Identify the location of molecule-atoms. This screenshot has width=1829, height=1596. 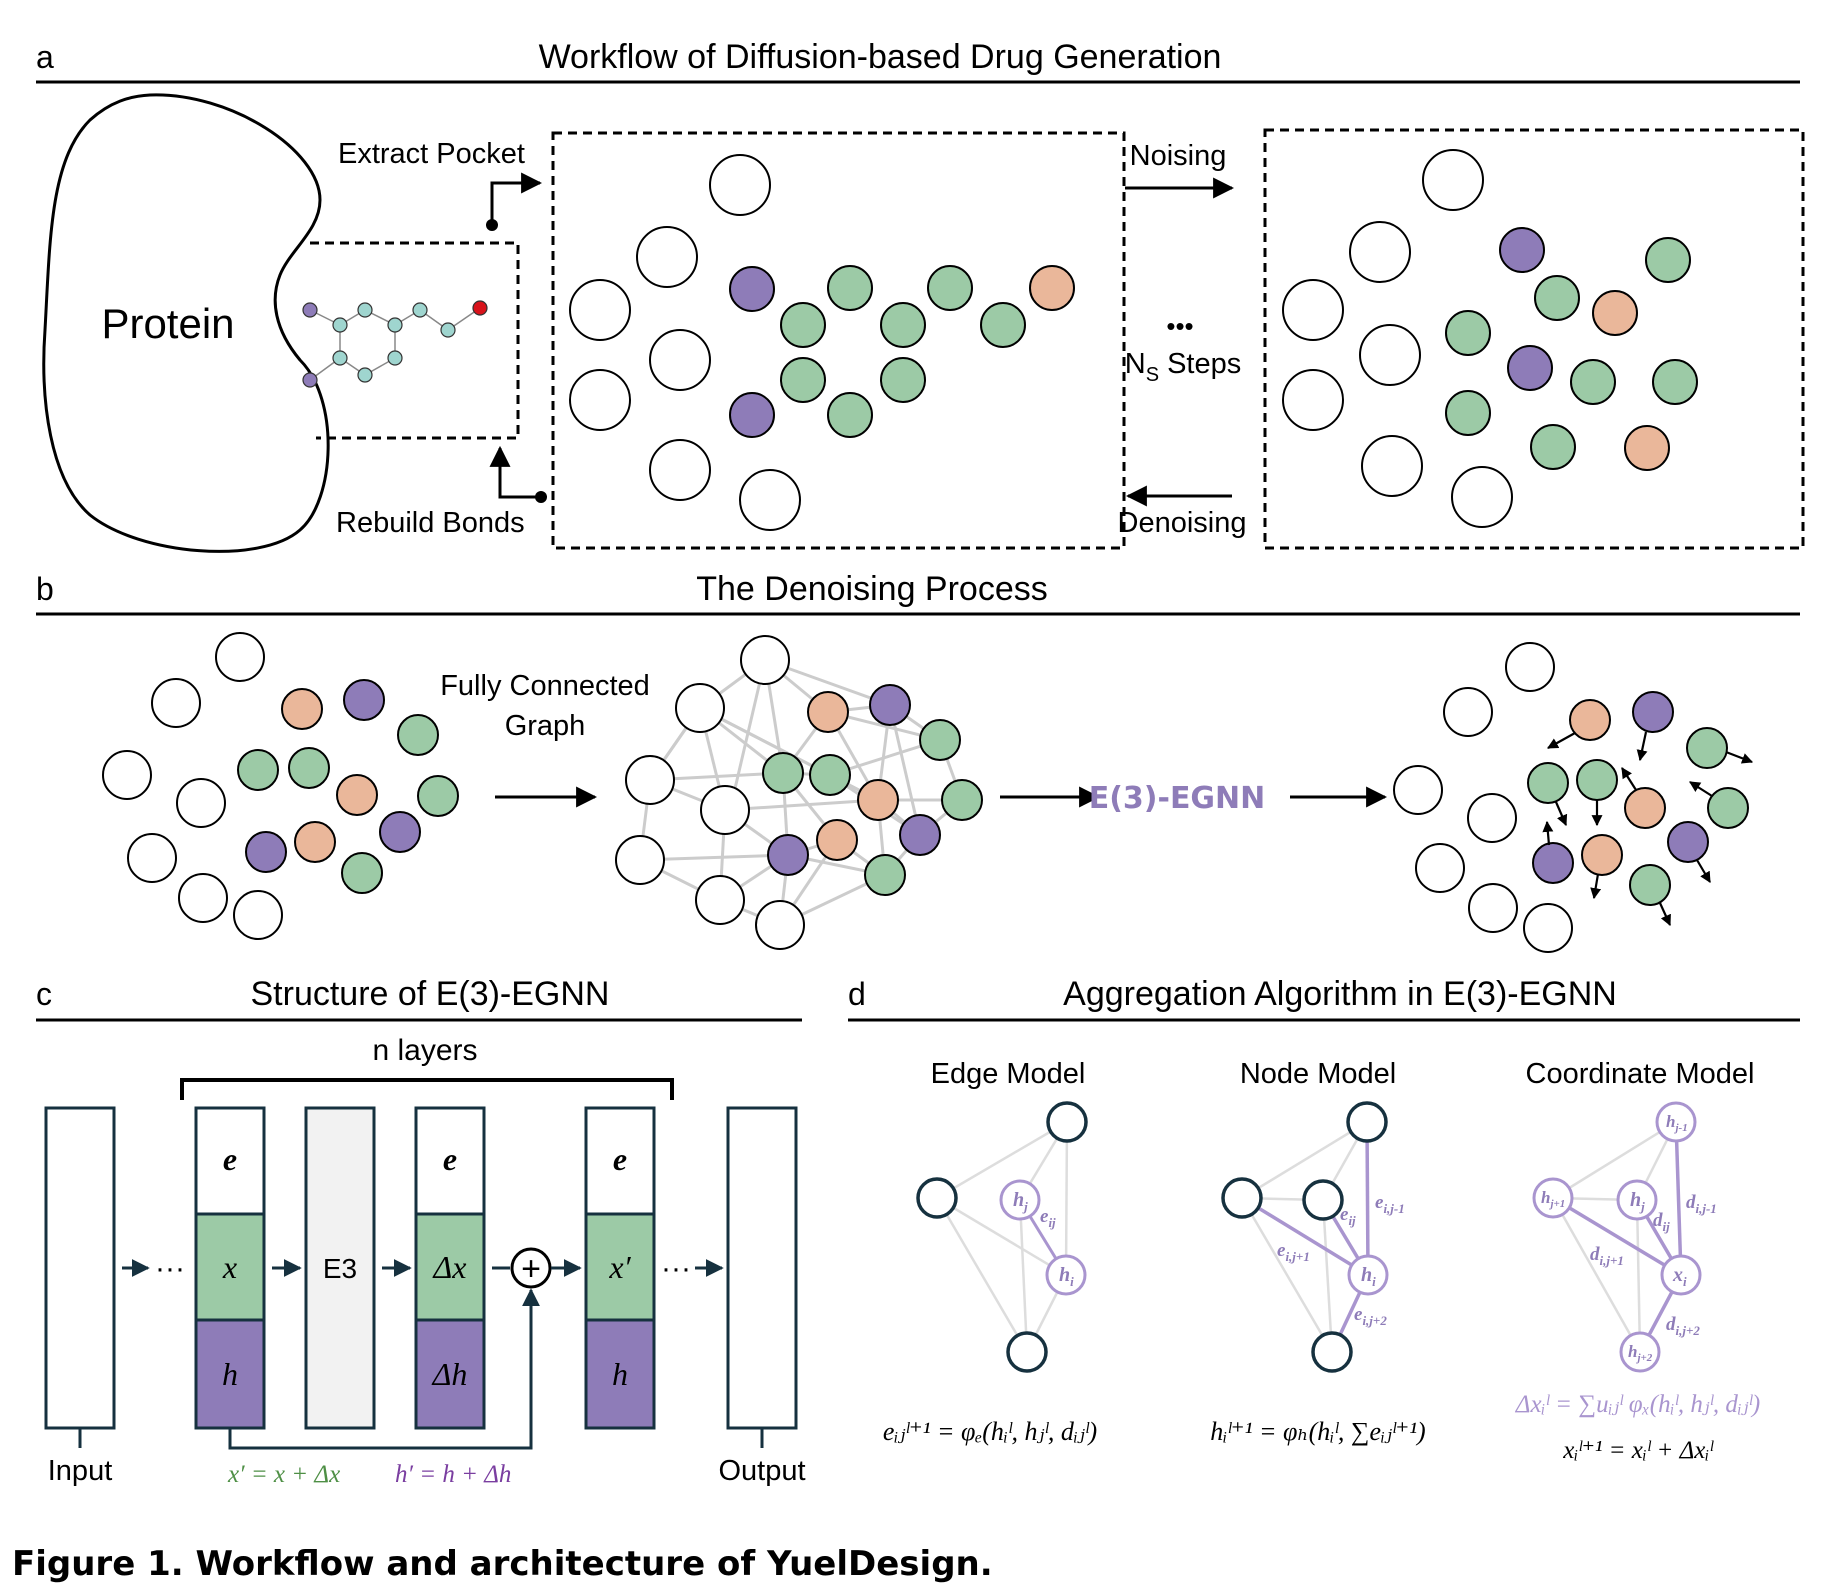
(822, 342).